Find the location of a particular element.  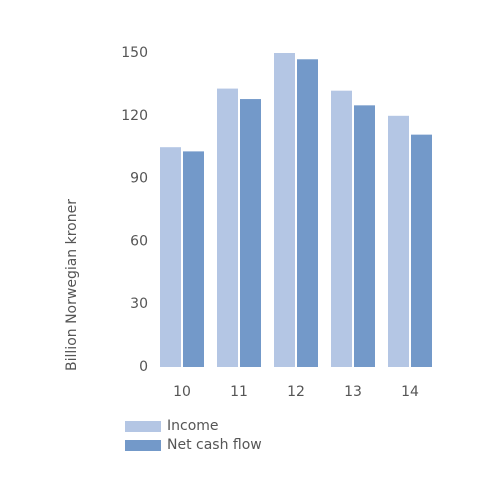

y-tick-label: 30 is located at coordinates (139, 304).